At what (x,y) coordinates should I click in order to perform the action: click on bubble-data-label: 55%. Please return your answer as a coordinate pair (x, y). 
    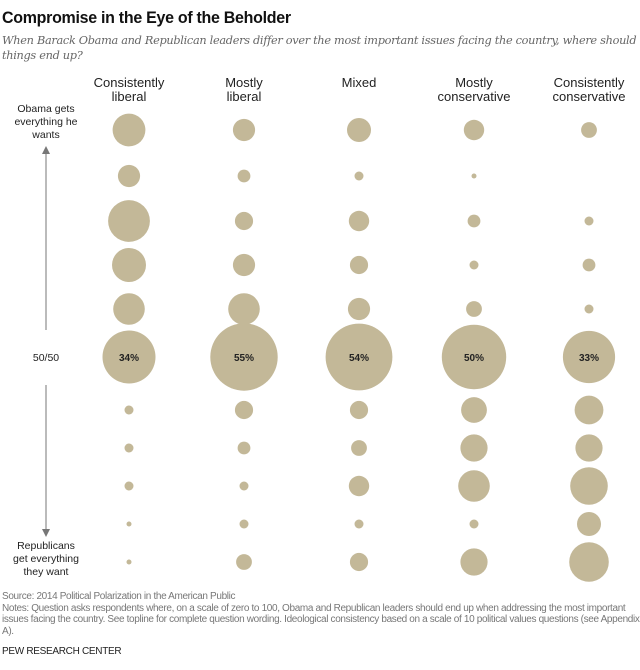
    Looking at the image, I should click on (244, 358).